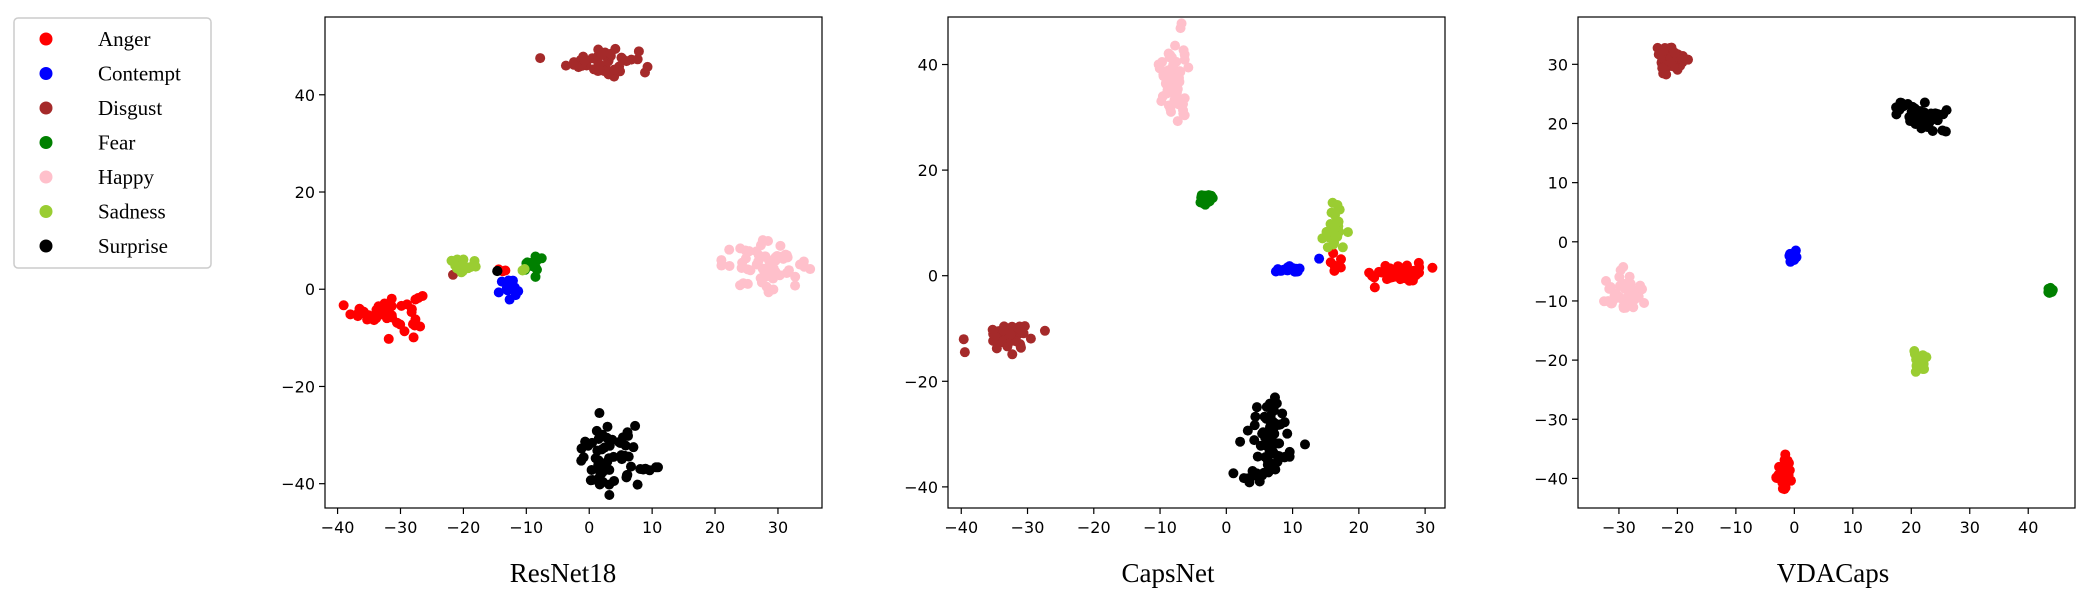  Describe the element at coordinates (1551, 360) in the screenshot. I see `y-tick-label: −20` at that location.